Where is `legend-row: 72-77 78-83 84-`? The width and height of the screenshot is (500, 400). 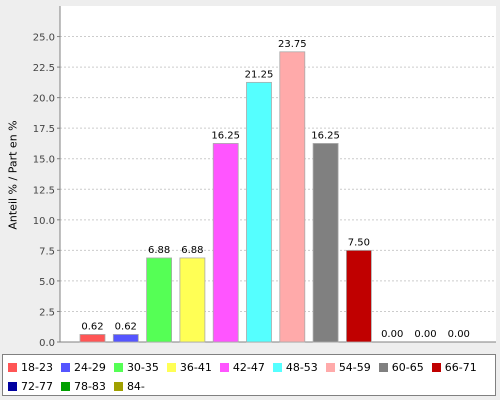 legend-row: 72-77 78-83 84- is located at coordinates (80, 386).